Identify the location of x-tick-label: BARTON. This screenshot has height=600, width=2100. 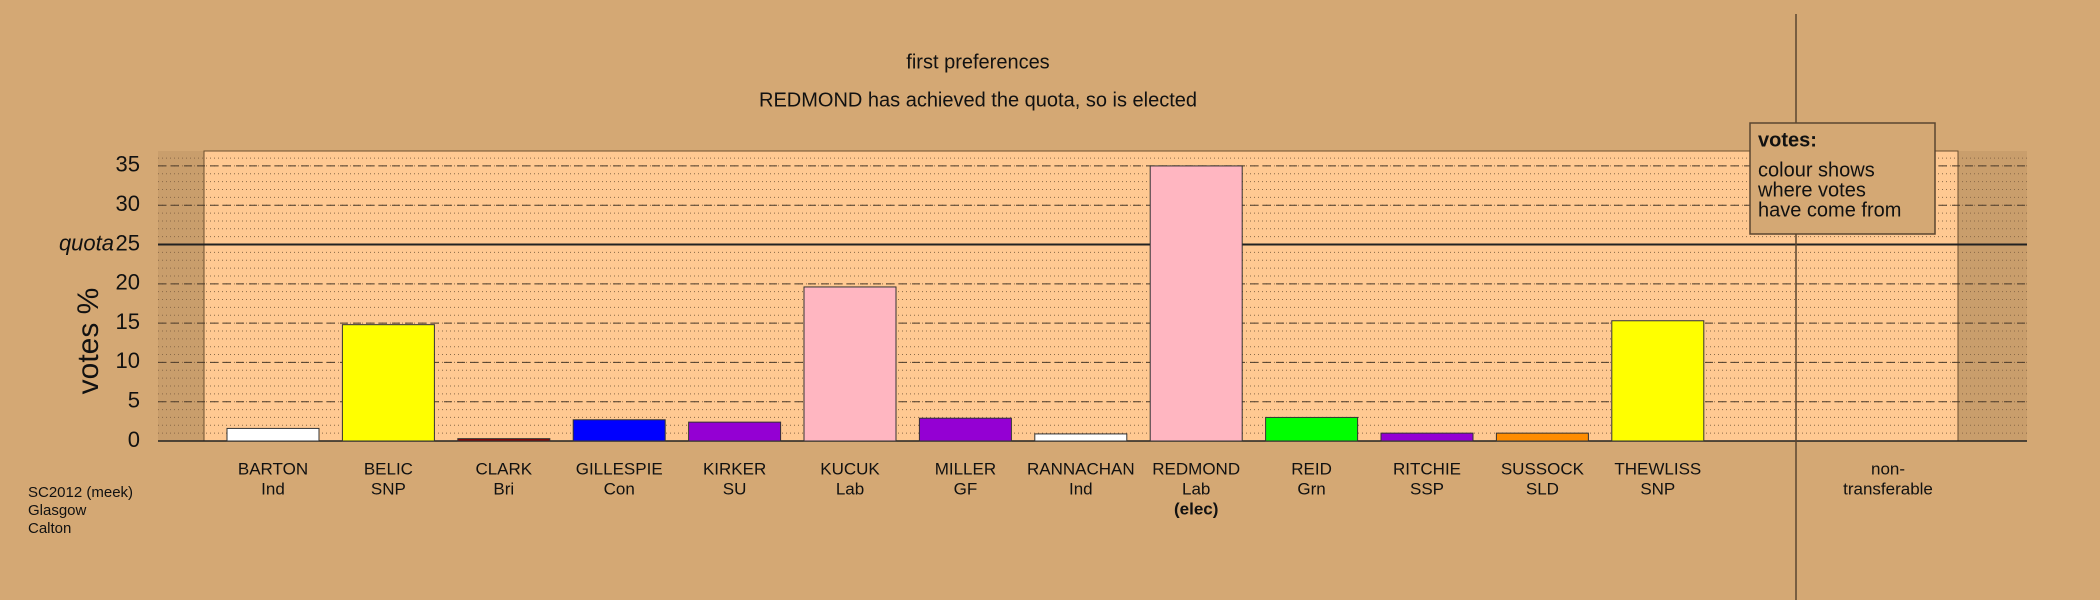
(273, 468).